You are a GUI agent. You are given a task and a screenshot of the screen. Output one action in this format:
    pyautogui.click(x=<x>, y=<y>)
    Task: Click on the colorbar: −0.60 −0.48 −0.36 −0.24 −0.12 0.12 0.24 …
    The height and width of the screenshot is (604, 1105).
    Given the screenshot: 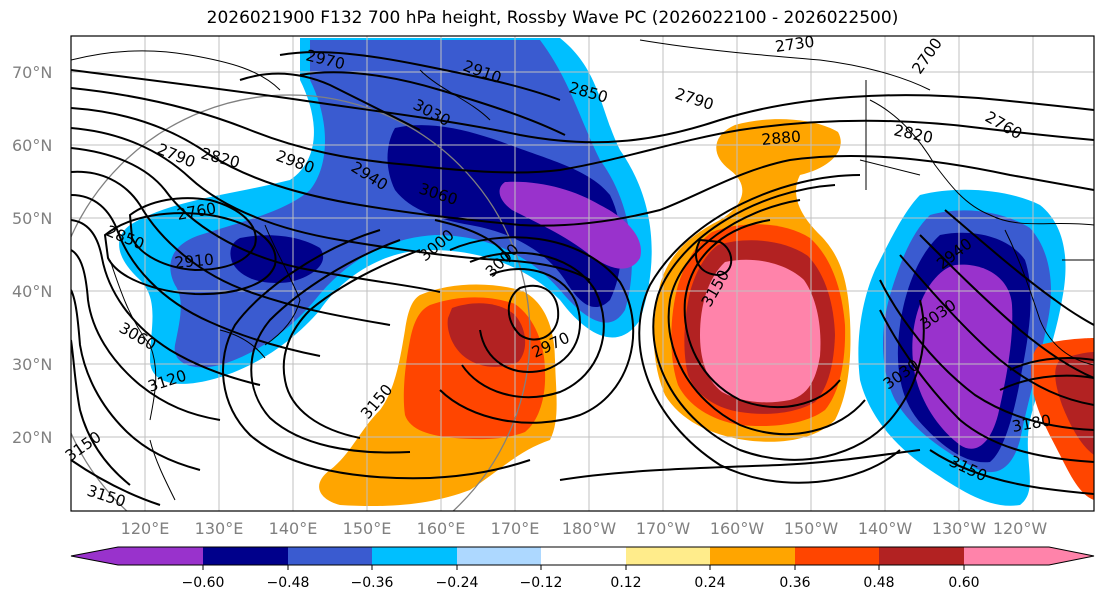 What is the action you would take?
    pyautogui.click(x=582, y=568)
    